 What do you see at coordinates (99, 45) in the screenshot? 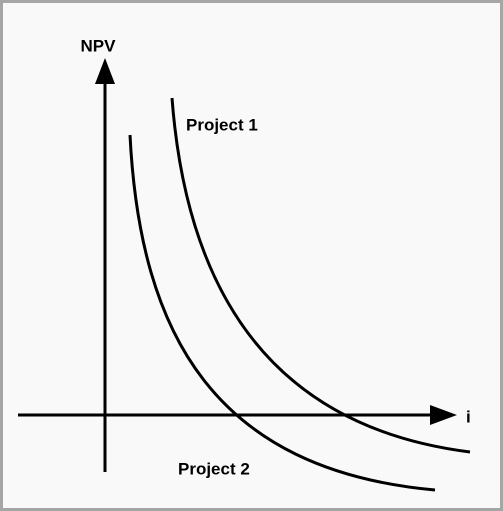
I see `y-axis-label: NPV` at bounding box center [99, 45].